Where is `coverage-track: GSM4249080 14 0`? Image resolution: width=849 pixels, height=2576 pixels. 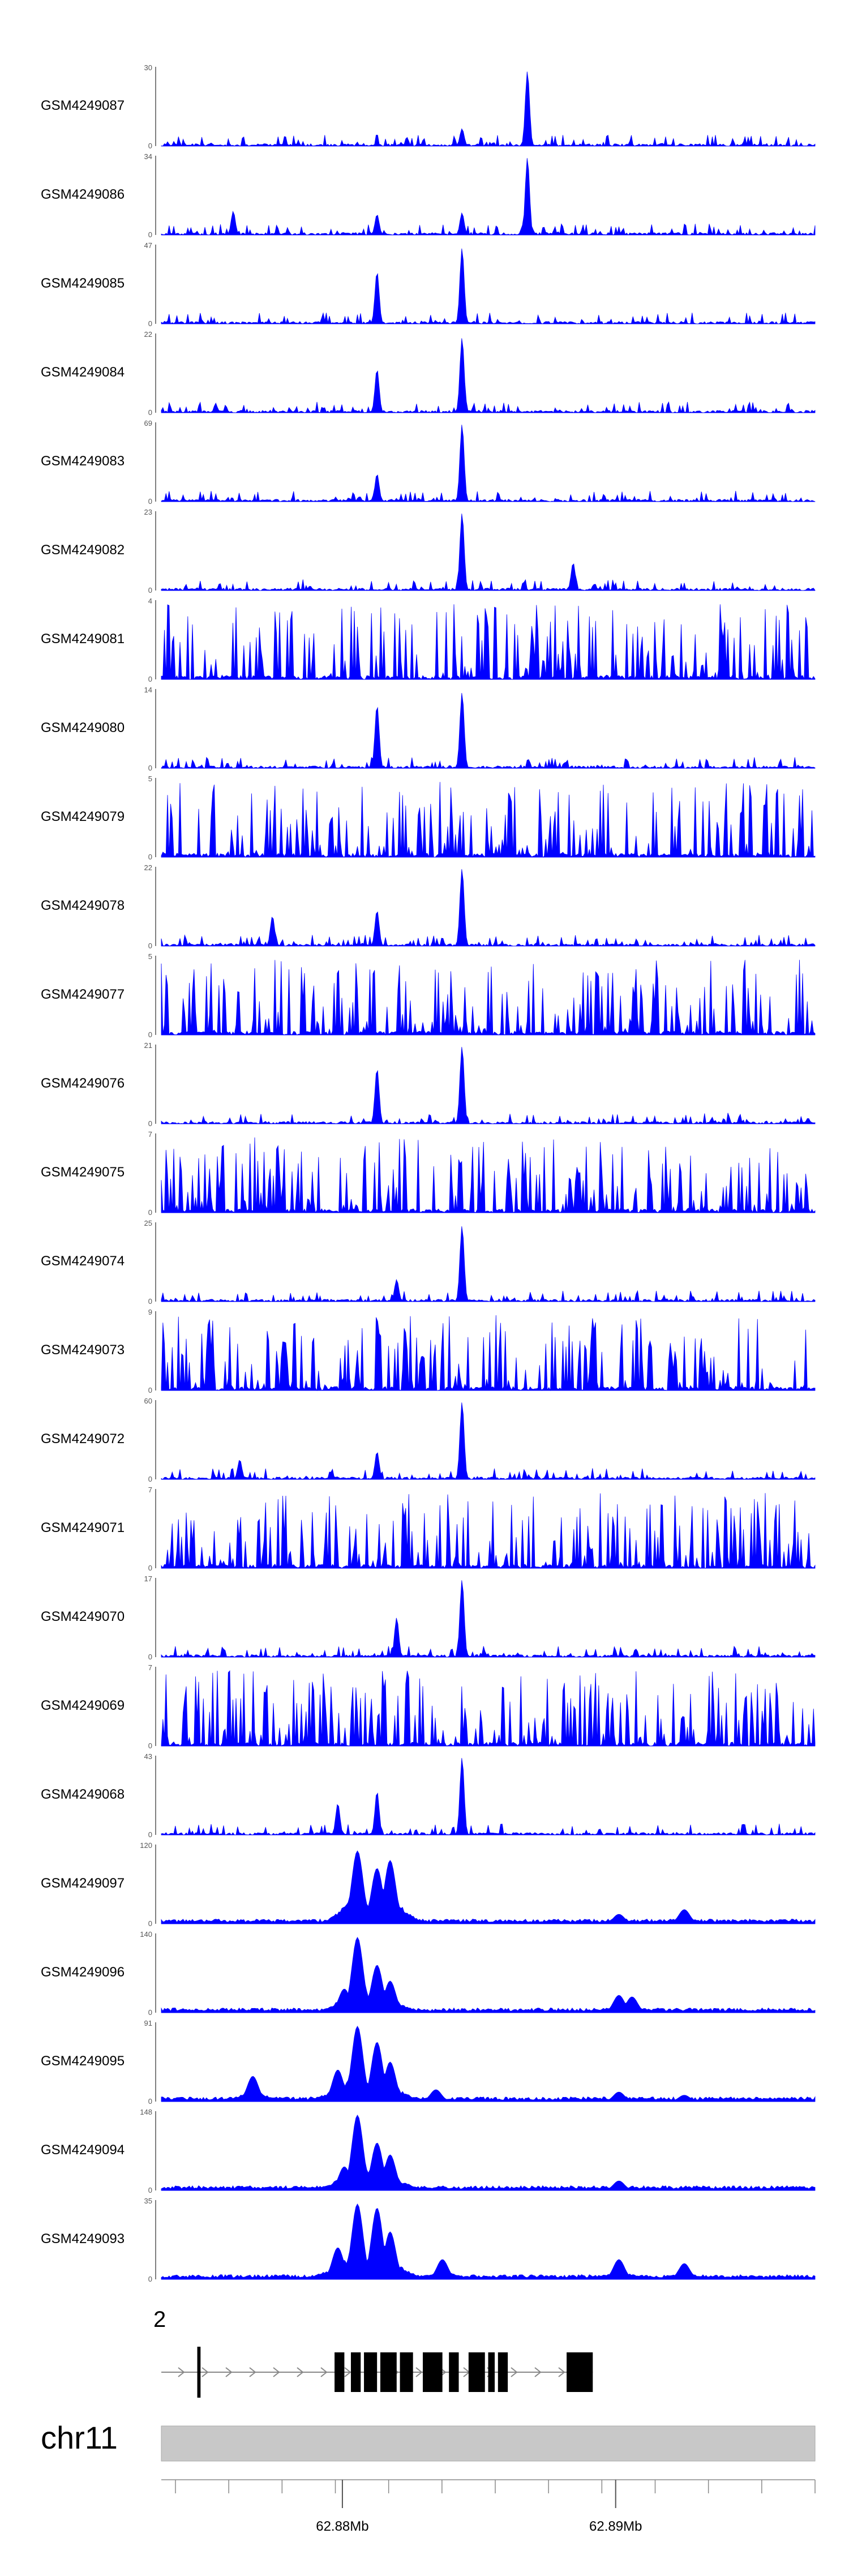
coverage-track: GSM4249080 14 0 is located at coordinates (428, 729).